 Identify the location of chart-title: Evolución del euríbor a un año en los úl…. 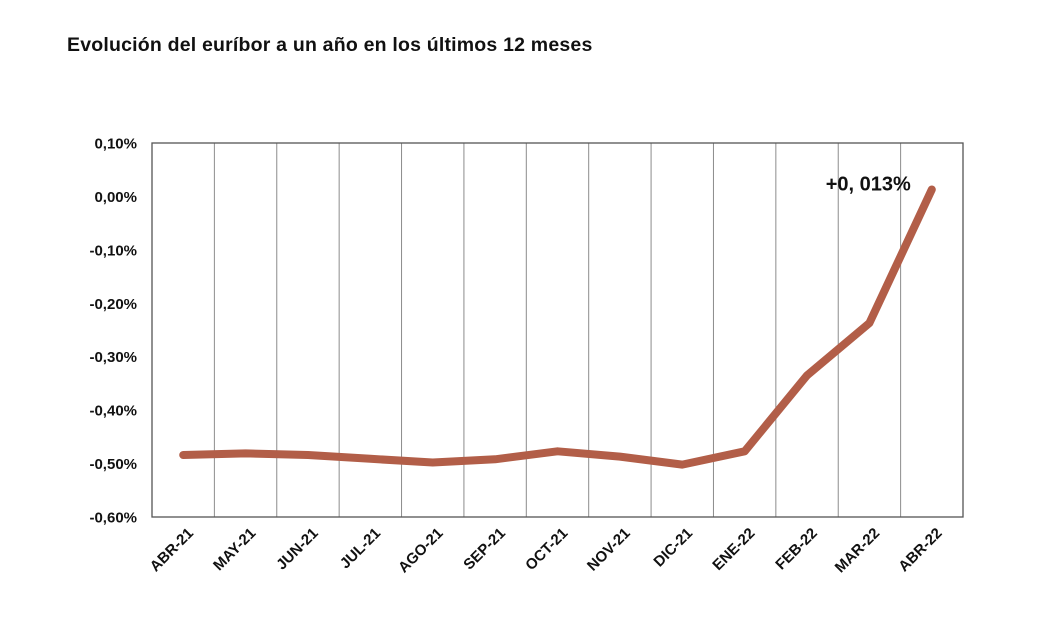
(330, 45).